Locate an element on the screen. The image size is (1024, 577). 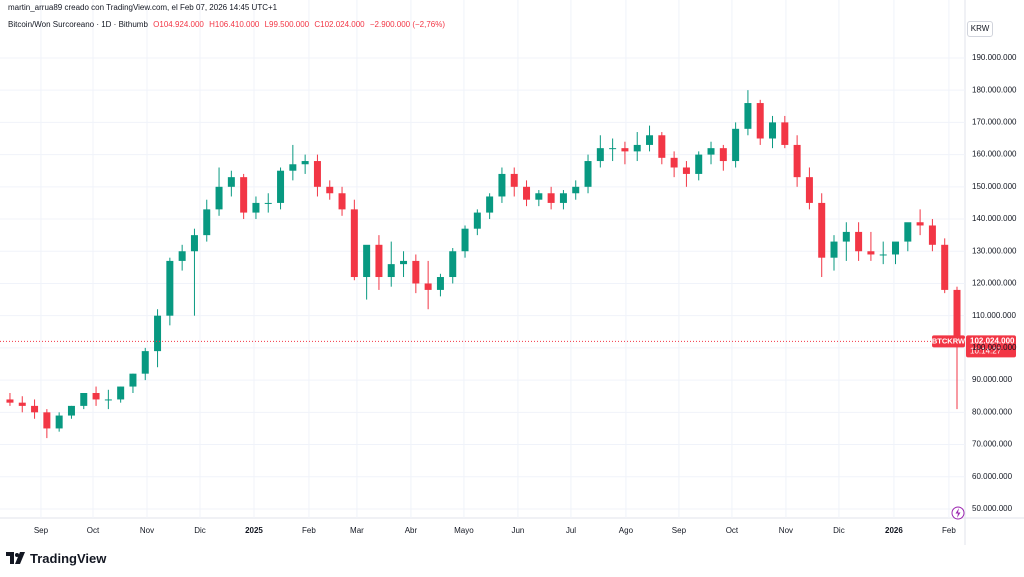
symbol: Bitcoin/Won Surcoreano · 1D · Bithumb is located at coordinates (78, 24).